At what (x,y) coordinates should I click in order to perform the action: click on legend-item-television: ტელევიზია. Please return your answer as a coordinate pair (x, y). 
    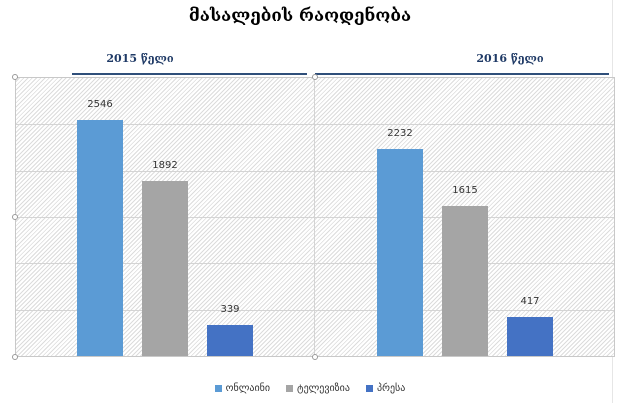
    Looking at the image, I should click on (318, 388).